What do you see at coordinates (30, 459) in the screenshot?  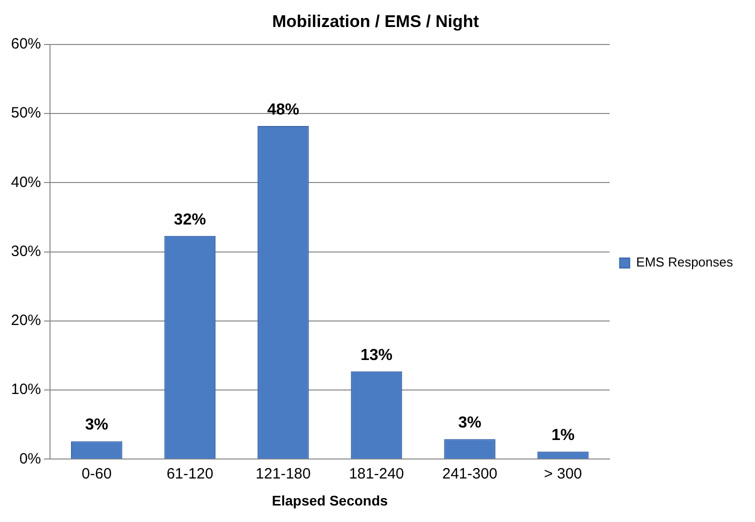 I see `y-tick-label: 0%` at bounding box center [30, 459].